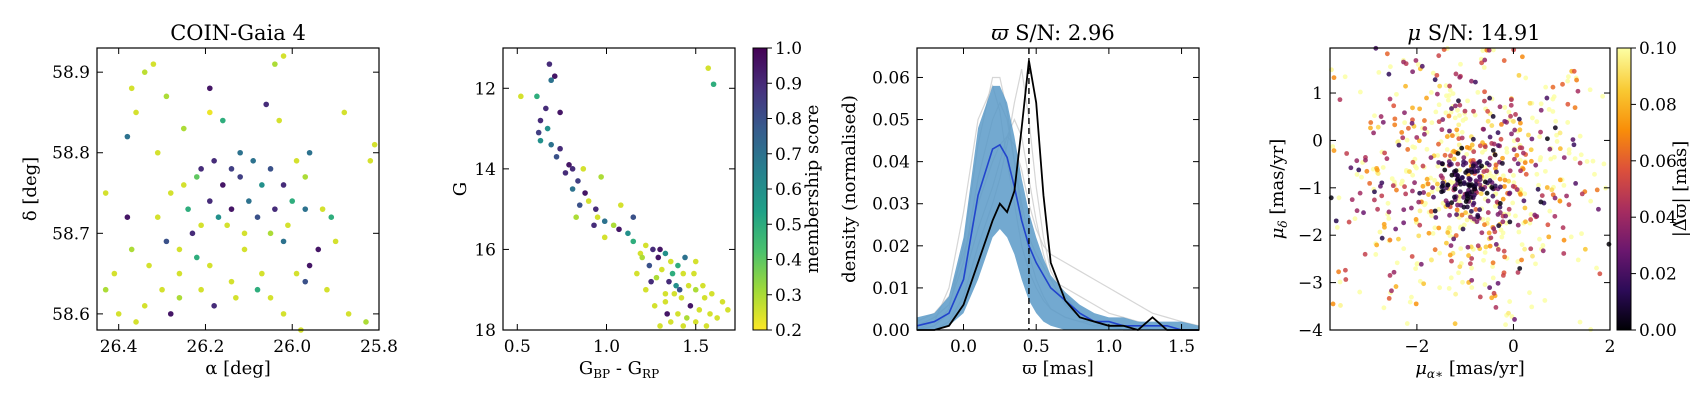 This screenshot has width=1700, height=400. I want to click on c0-ytick-label: 58.6, so click(71, 315).